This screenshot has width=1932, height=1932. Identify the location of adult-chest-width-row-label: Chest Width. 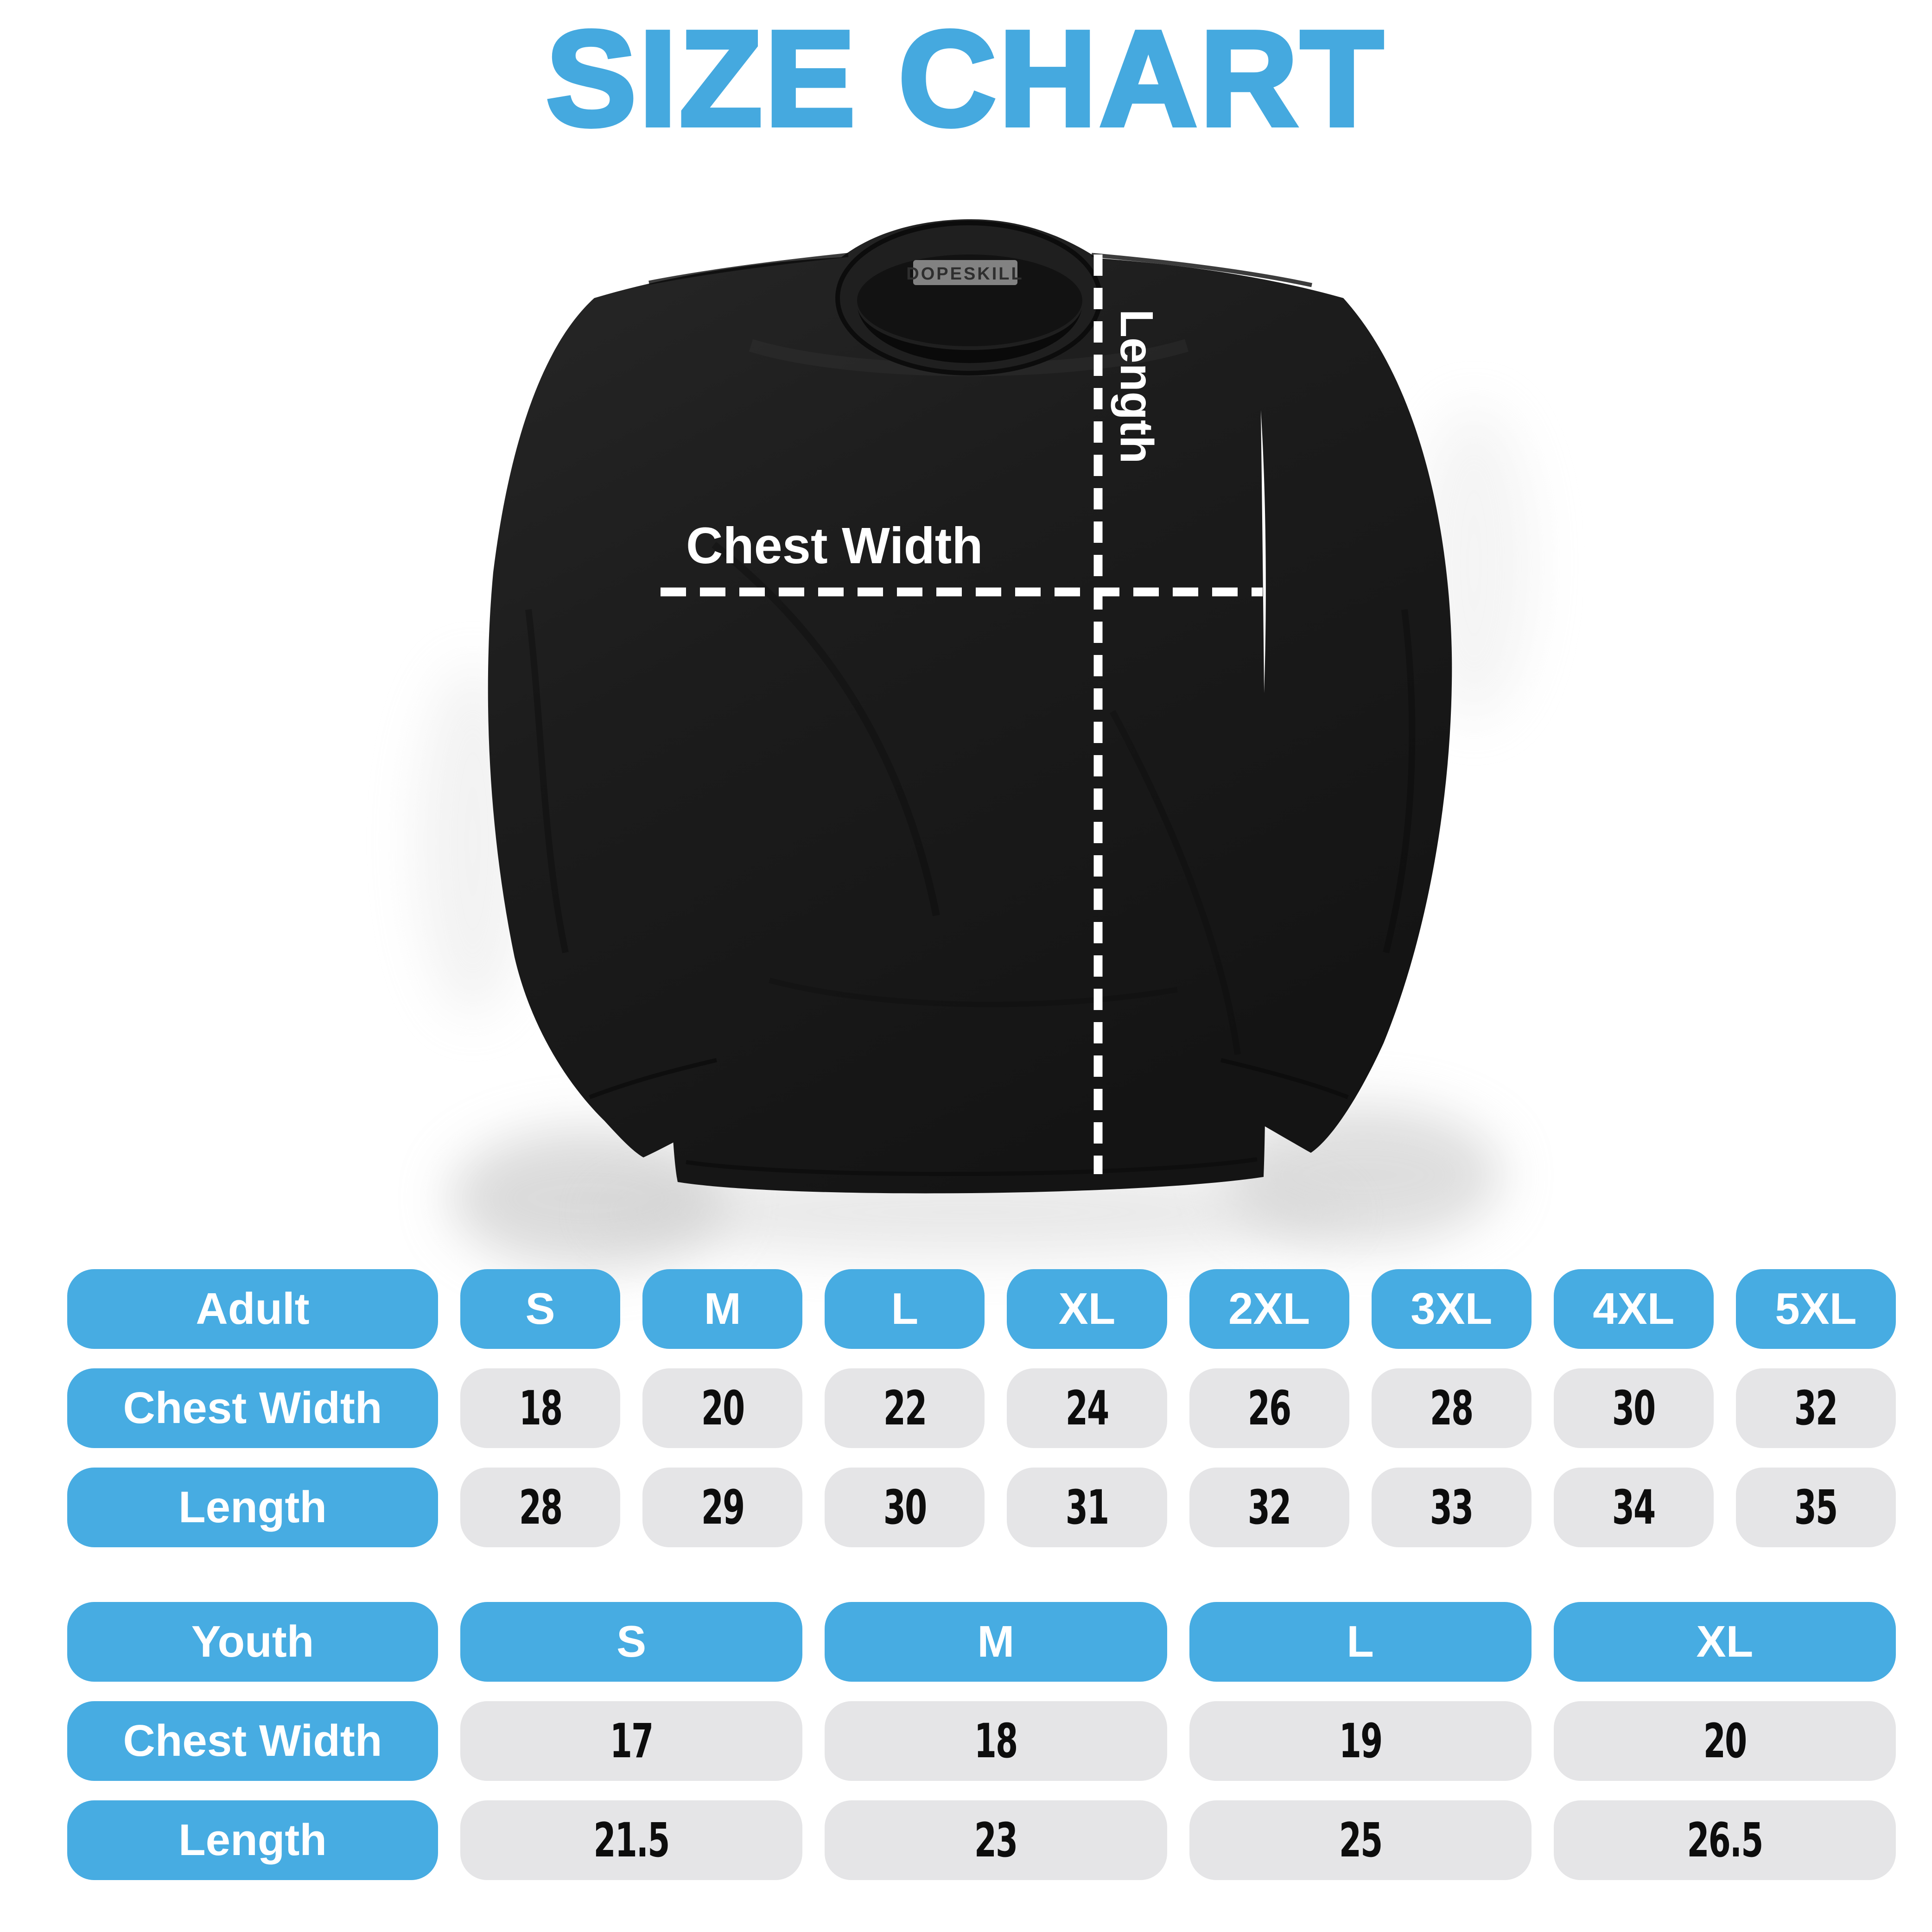
(252, 1408).